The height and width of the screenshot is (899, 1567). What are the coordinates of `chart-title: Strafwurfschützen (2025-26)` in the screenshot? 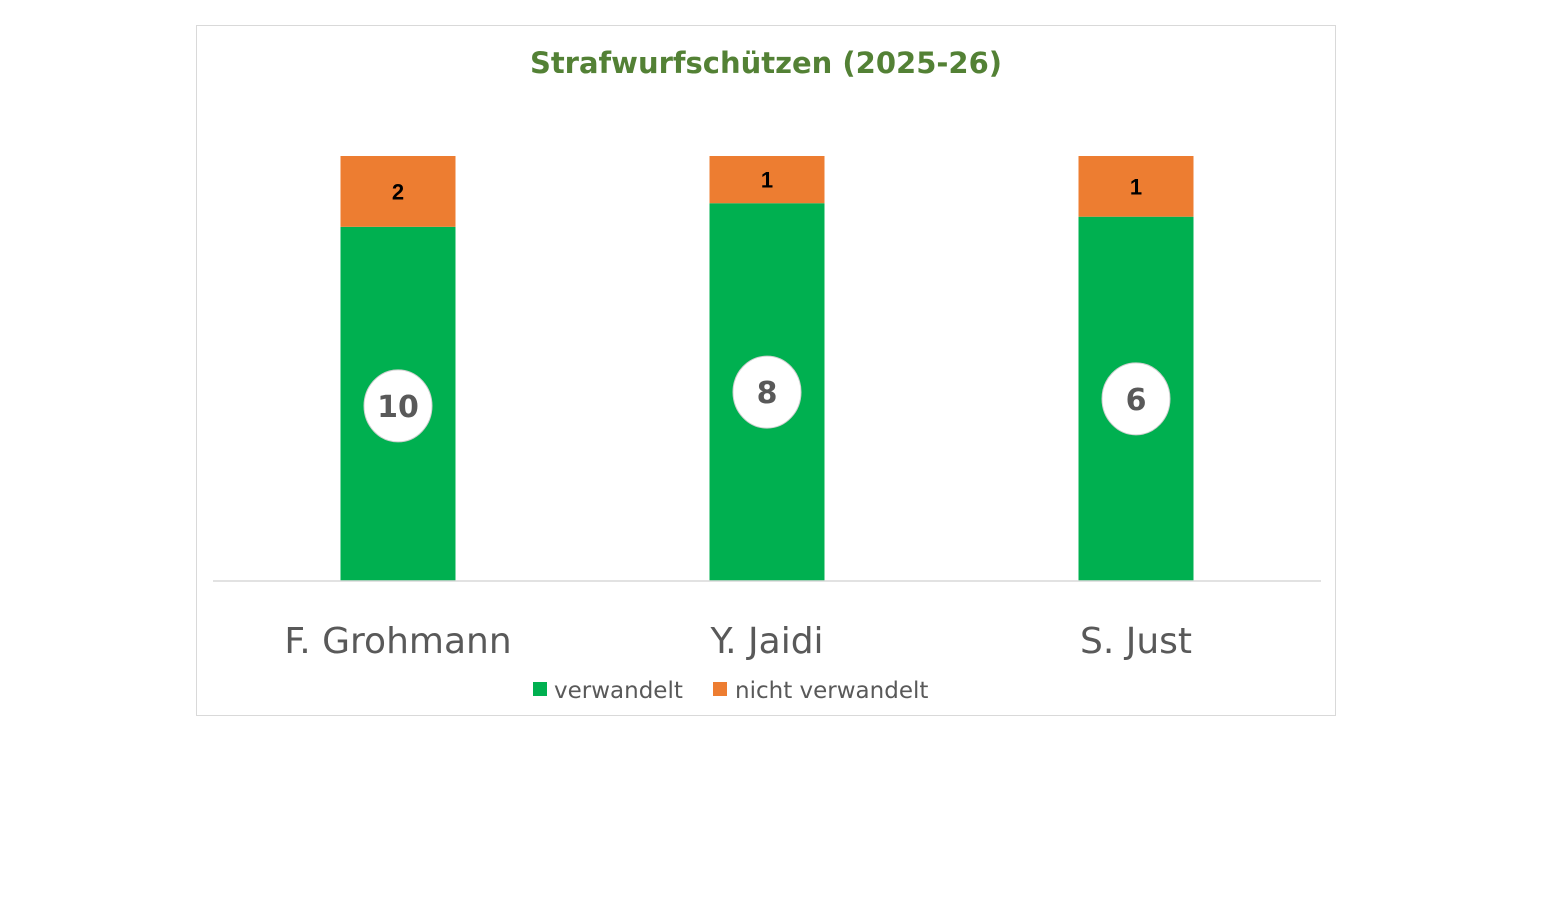 It's located at (766, 63).